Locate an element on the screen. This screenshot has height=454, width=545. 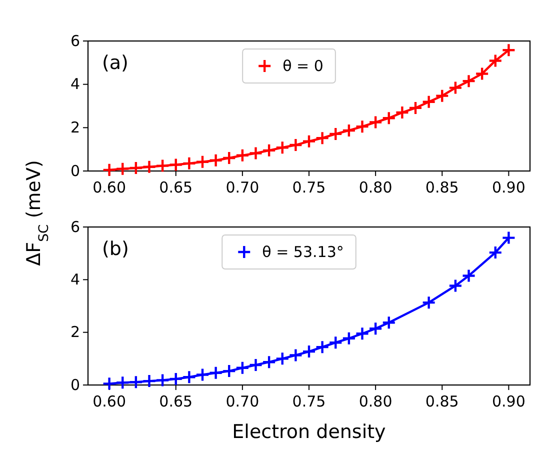
legend-label: θ = 53.13° is located at coordinates (303, 252).